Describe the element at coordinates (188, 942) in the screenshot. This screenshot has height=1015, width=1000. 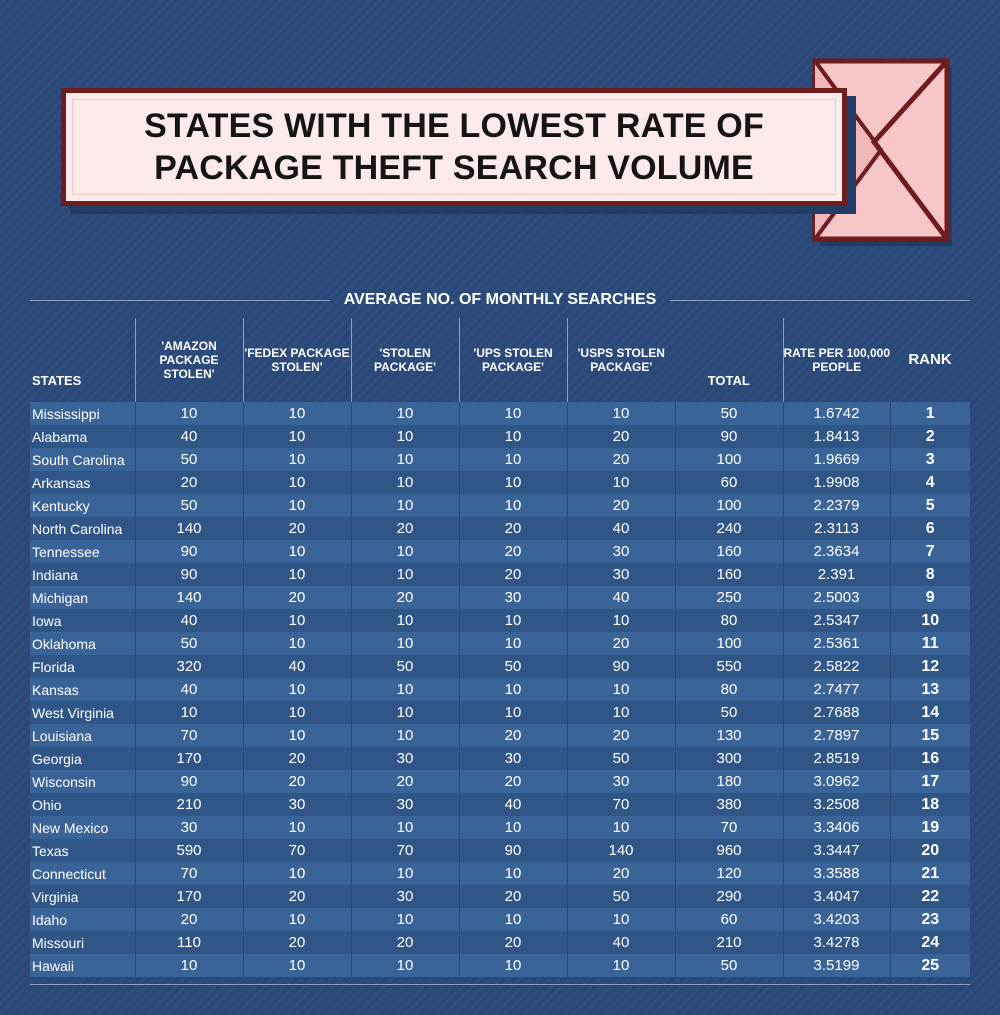
I see `amazon-cell: 110` at that location.